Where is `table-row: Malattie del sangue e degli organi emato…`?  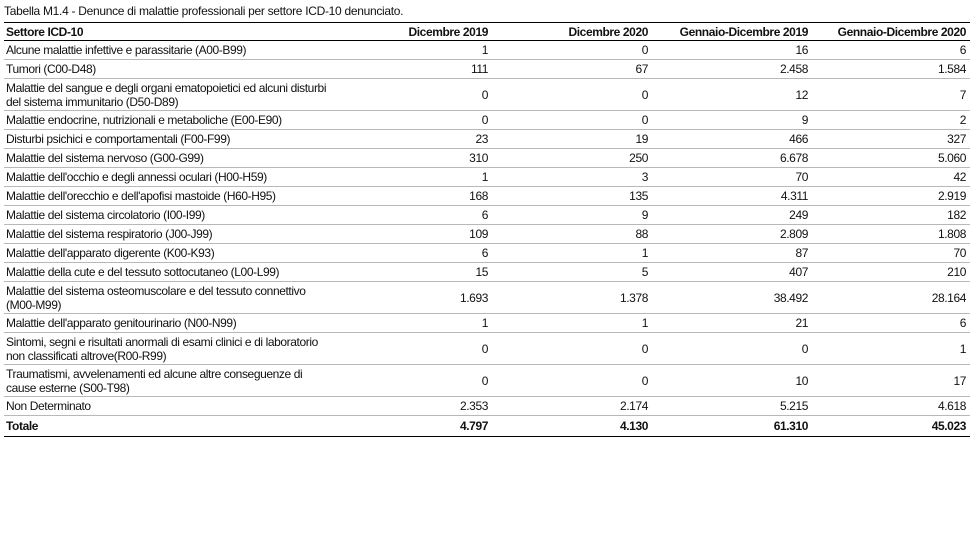
table-row: Malattie del sangue e degli organi emato… is located at coordinates (487, 94).